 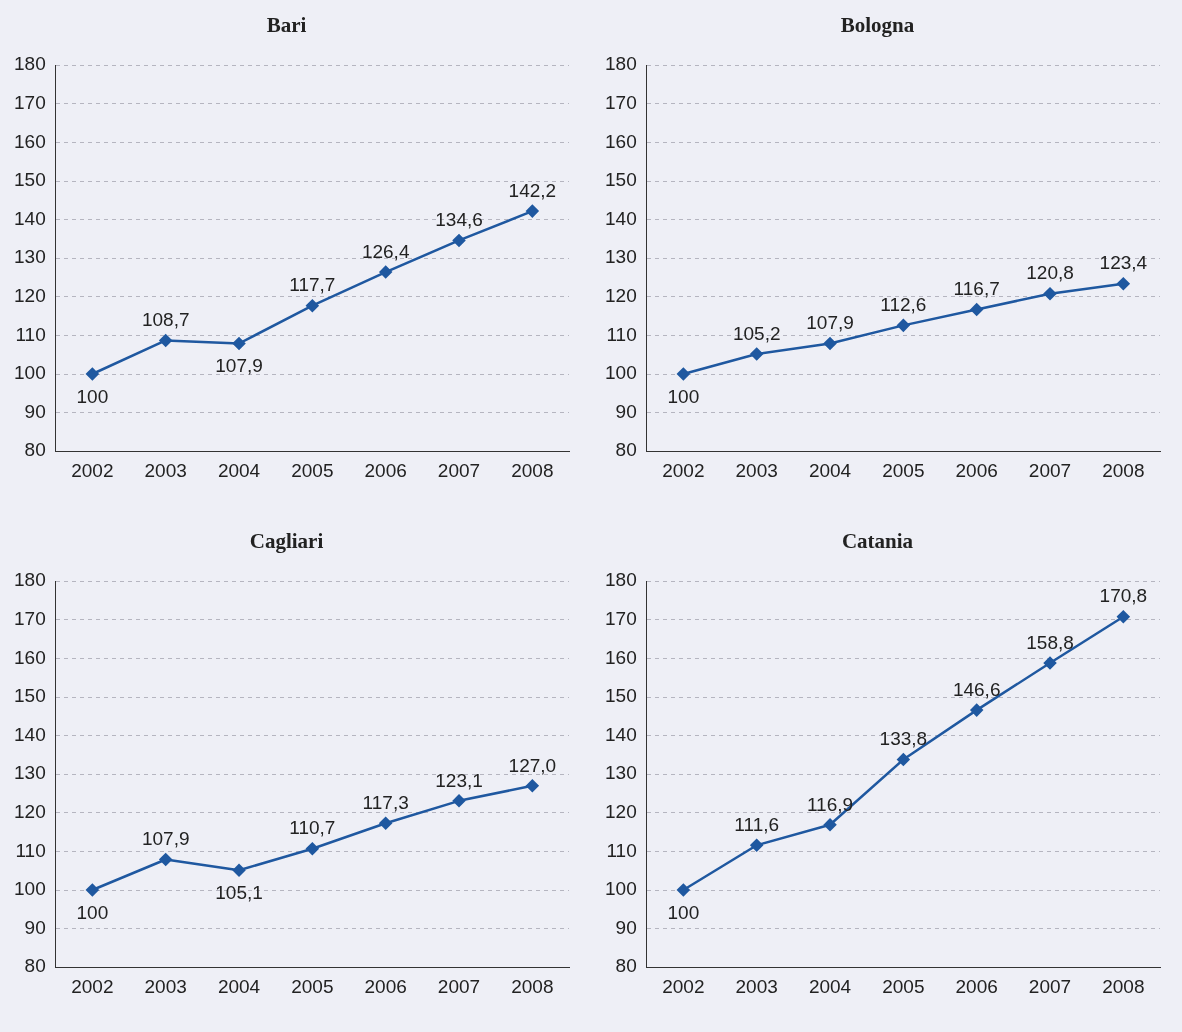 I want to click on data-label: 170,8, so click(x=1123, y=596).